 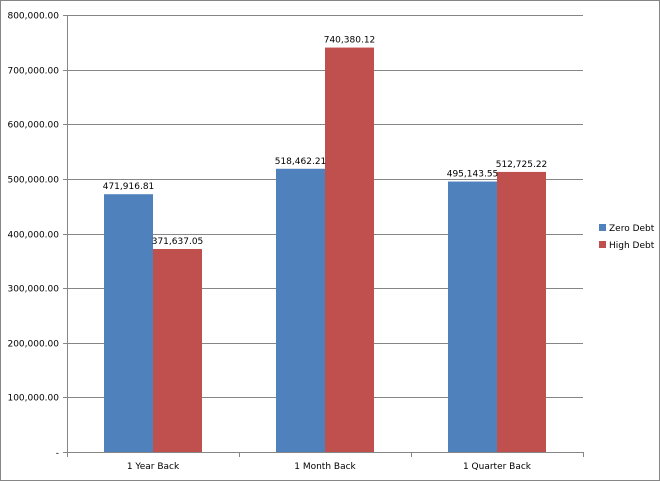 I want to click on legend-swatch-high-debt, so click(x=602, y=244).